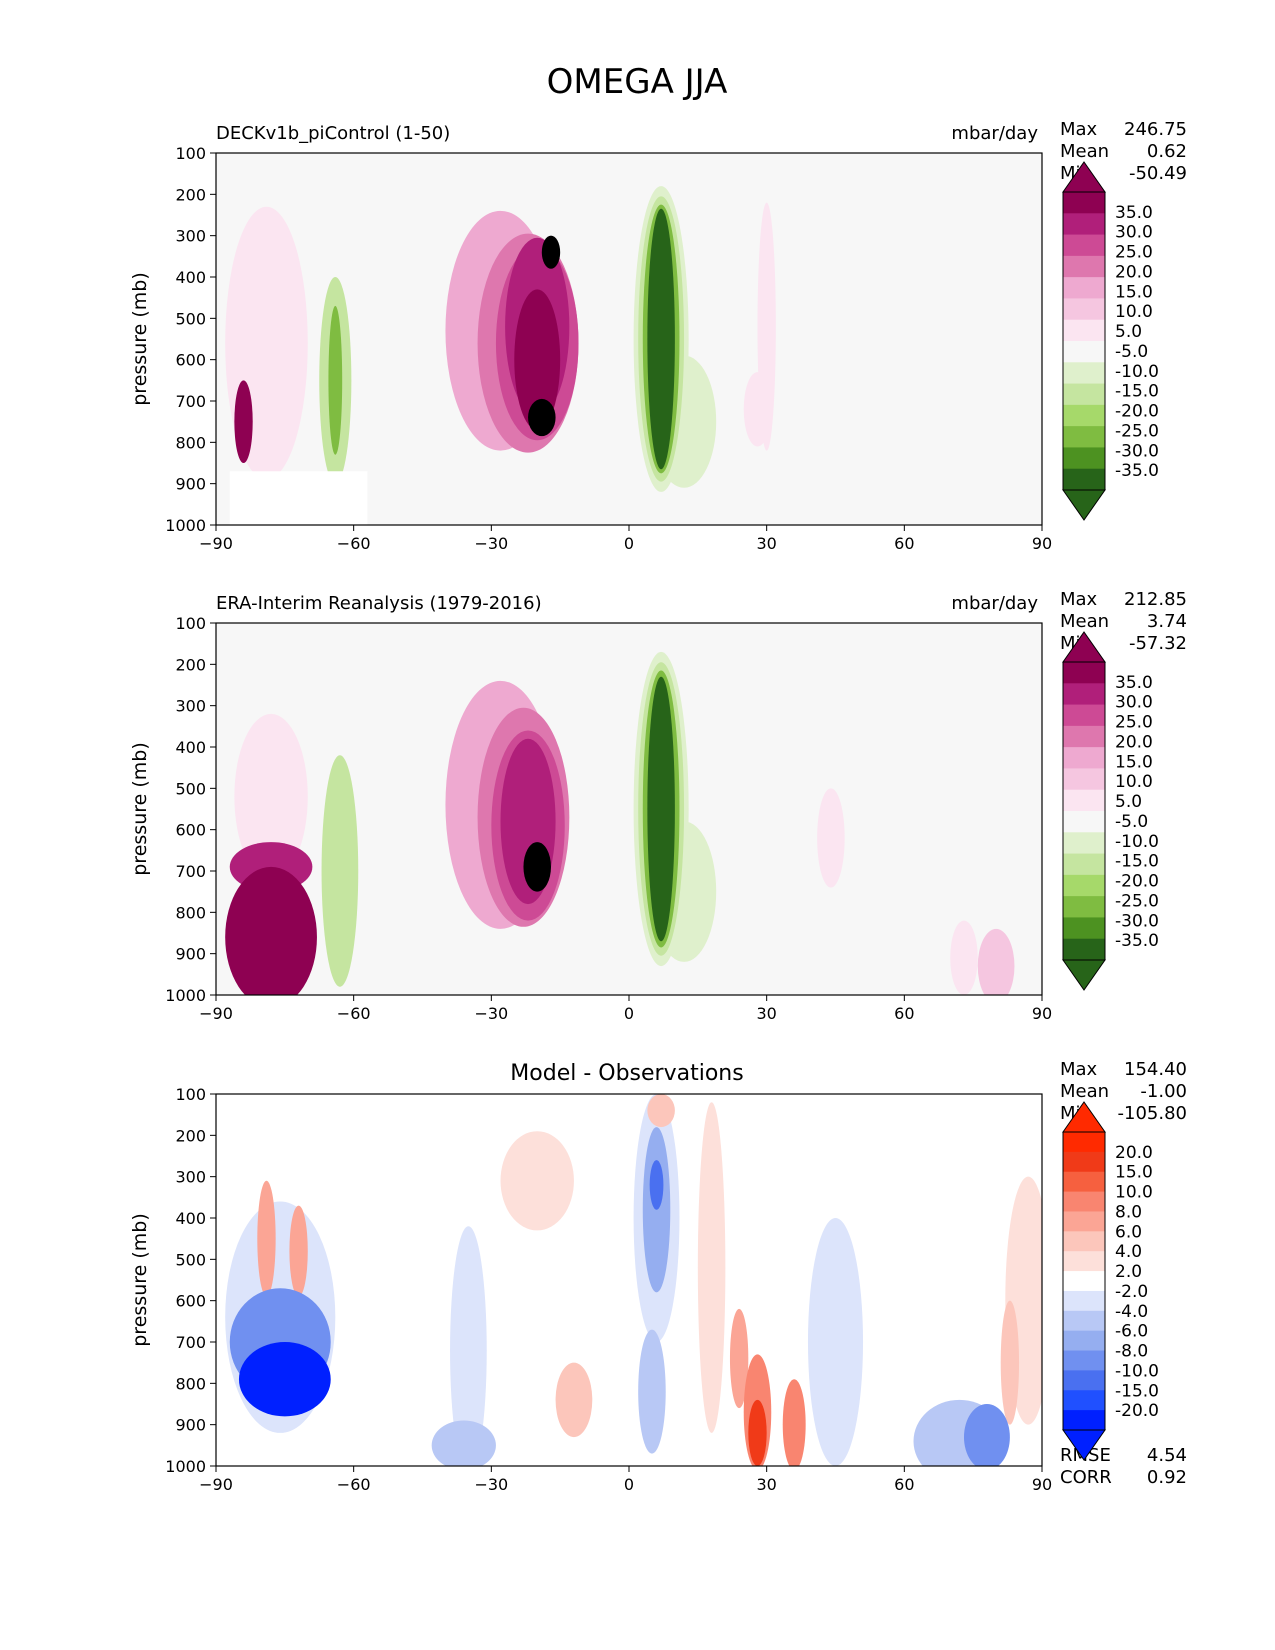  Describe the element at coordinates (190, 1259) in the screenshot. I see `y-tick-label: 500` at that location.